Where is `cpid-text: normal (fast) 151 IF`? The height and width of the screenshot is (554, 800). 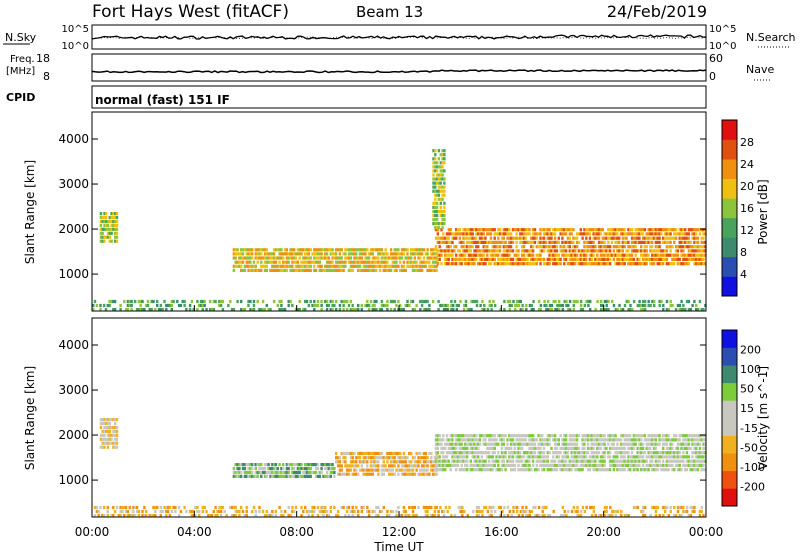 cpid-text: normal (fast) 151 IF is located at coordinates (162, 100).